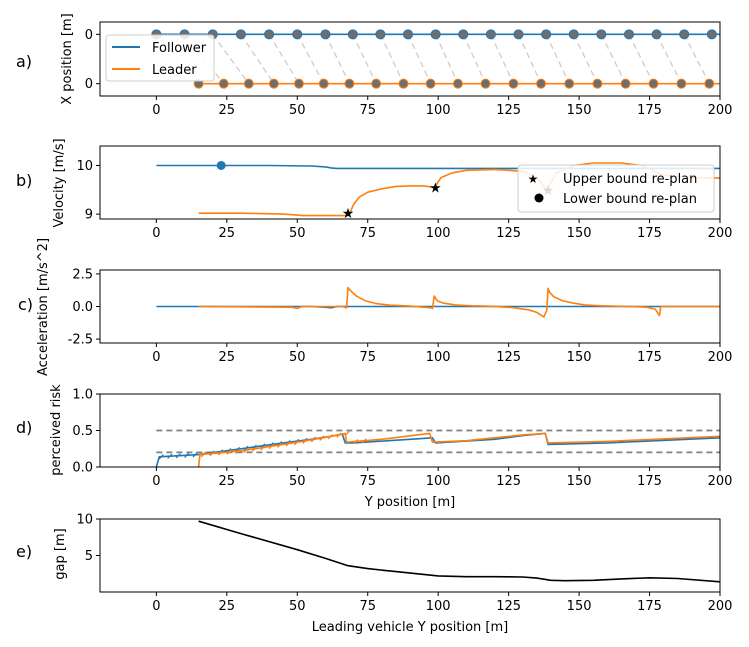 This screenshot has width=749, height=647. I want to click on ytick-label-e-0: 5, so click(89, 556).